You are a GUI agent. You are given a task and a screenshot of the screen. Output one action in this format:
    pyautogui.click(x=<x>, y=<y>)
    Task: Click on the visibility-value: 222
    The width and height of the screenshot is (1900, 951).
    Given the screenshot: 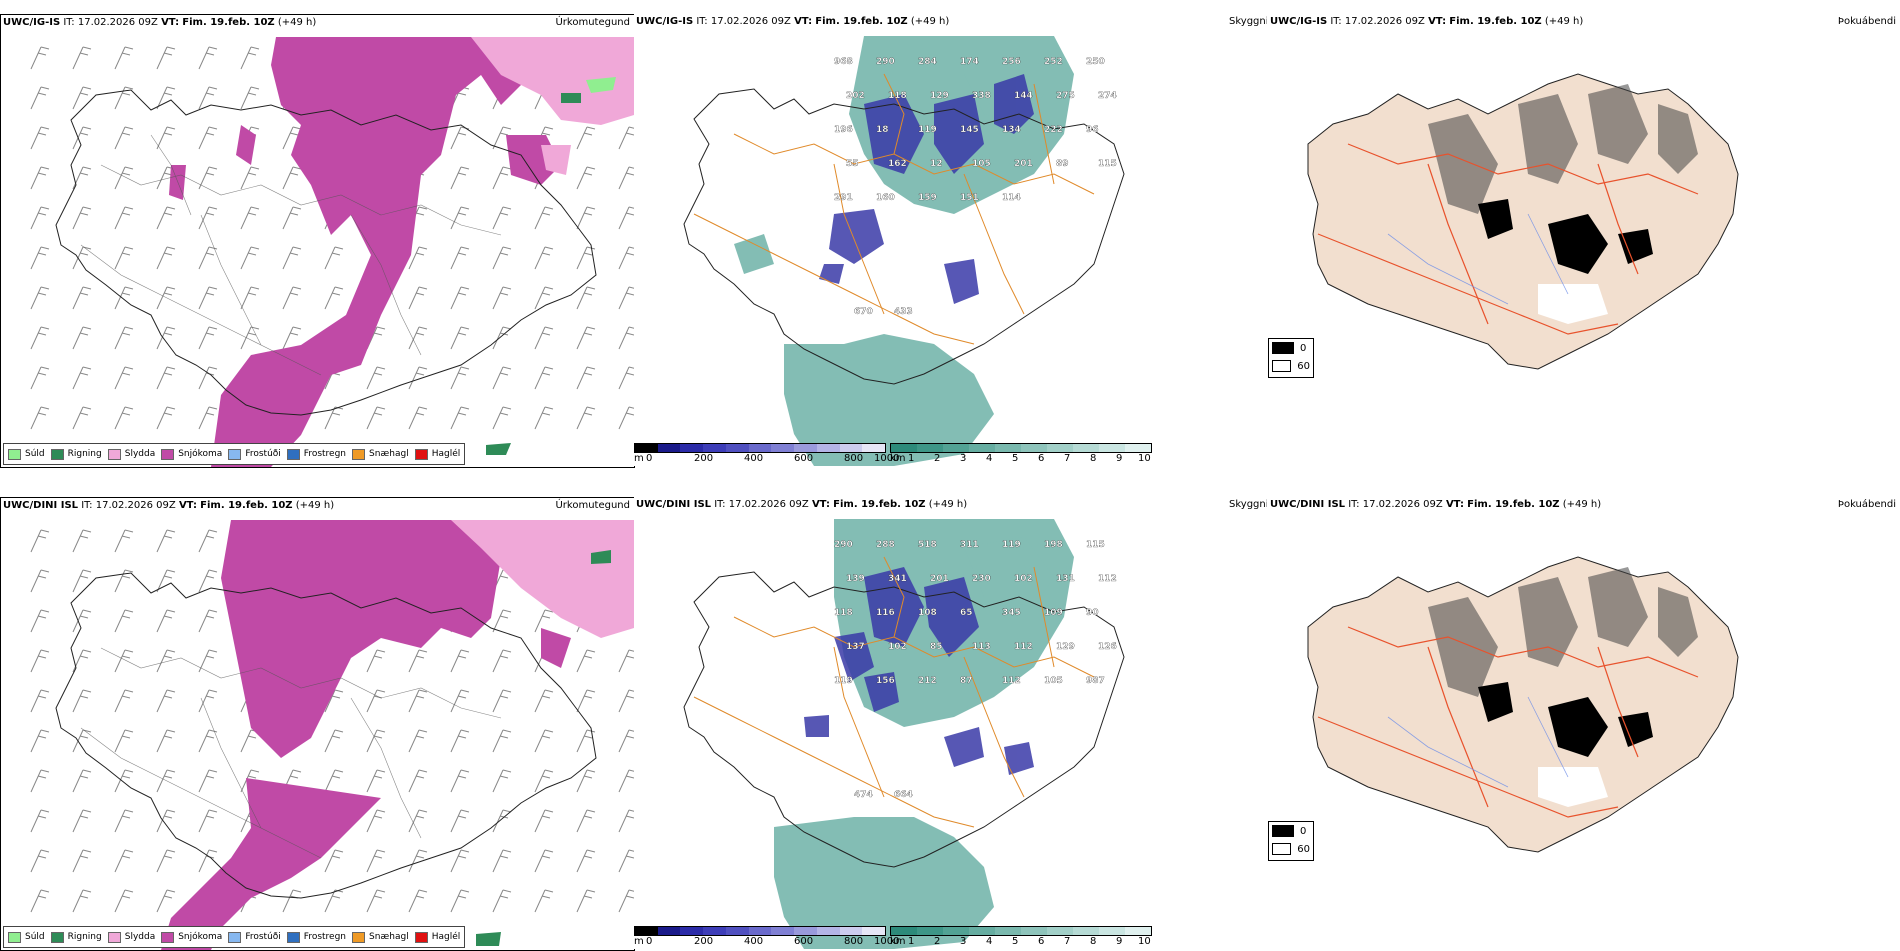 What is the action you would take?
    pyautogui.click(x=1053, y=130)
    